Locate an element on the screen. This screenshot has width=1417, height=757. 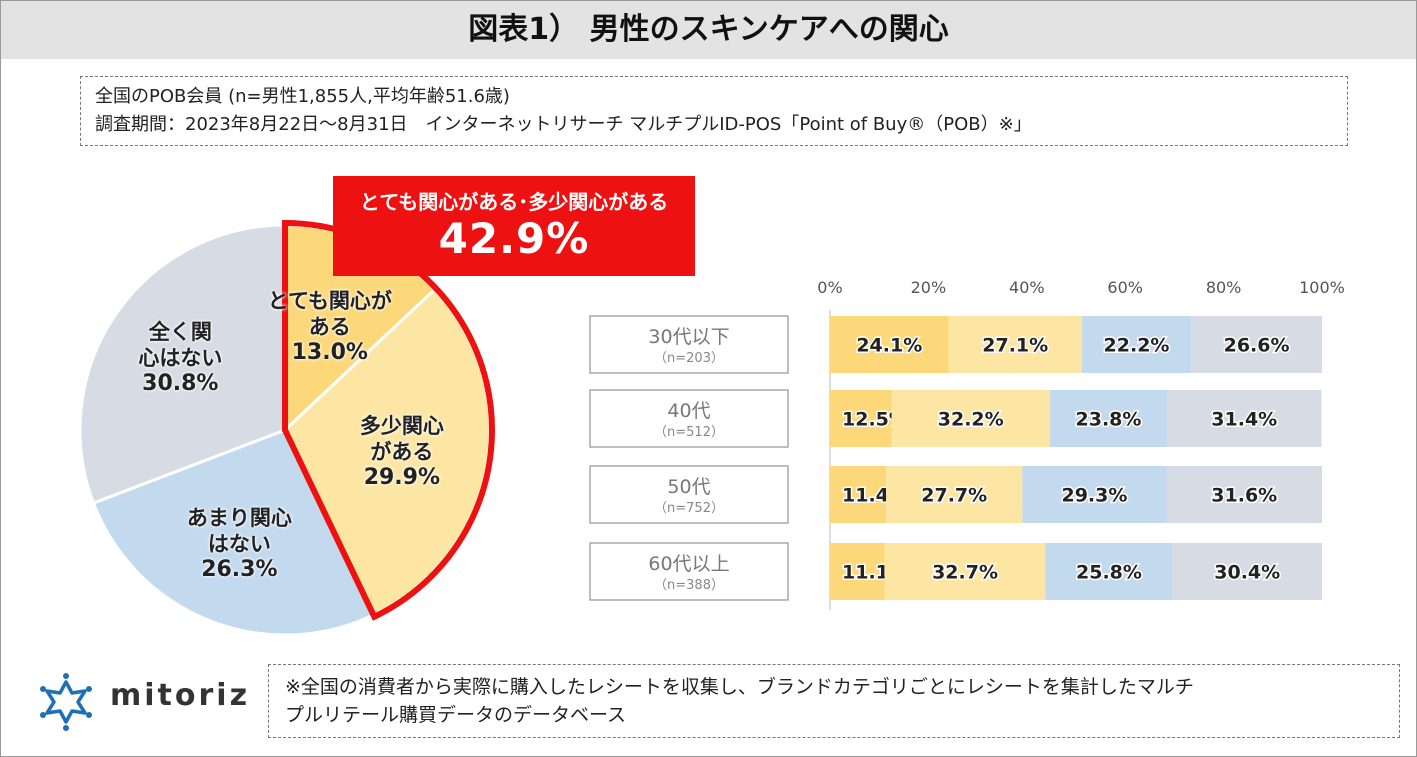
mitoriz-logo-icon is located at coordinates (66, 702).